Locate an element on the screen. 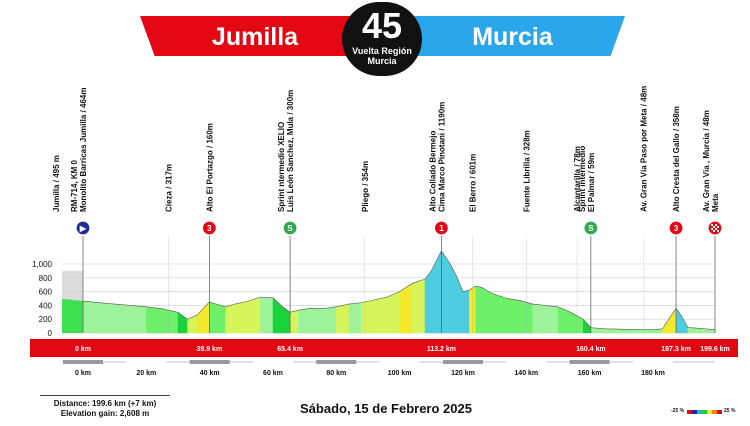 The height and width of the screenshot is (426, 750). x-tick-label: 160 km is located at coordinates (590, 373).